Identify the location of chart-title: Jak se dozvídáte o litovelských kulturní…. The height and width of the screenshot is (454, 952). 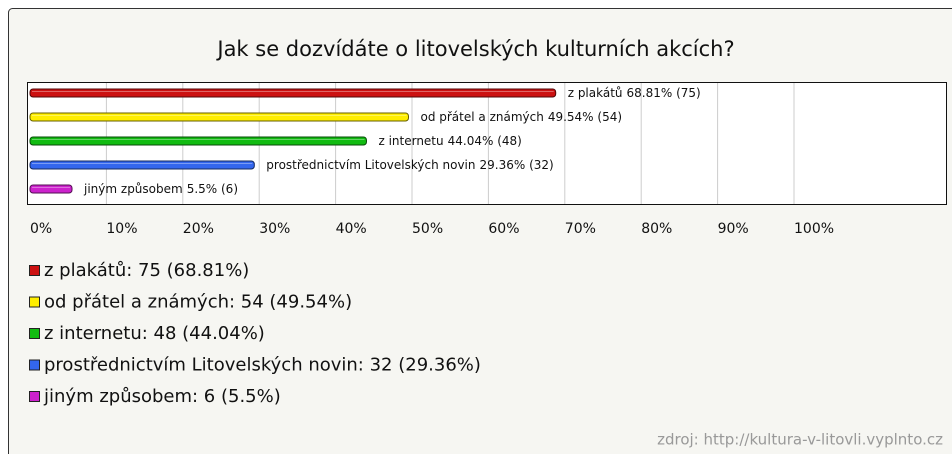
(474, 49).